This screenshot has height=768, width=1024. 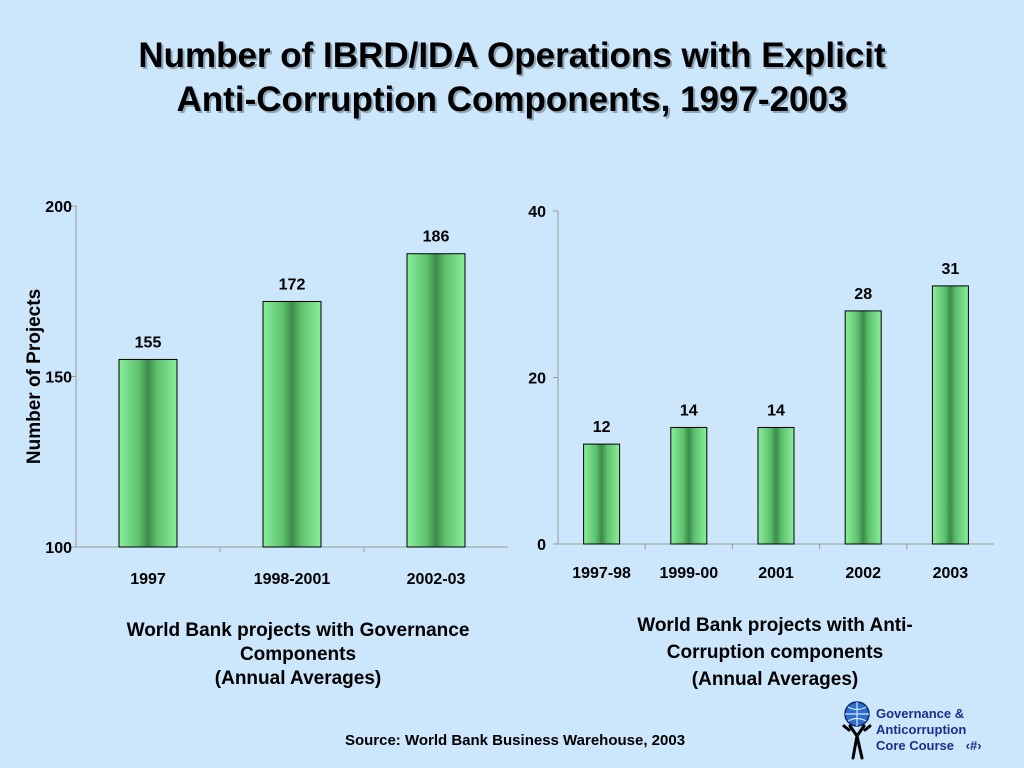 I want to click on governance-y-tick-label: 150, so click(x=58, y=378).